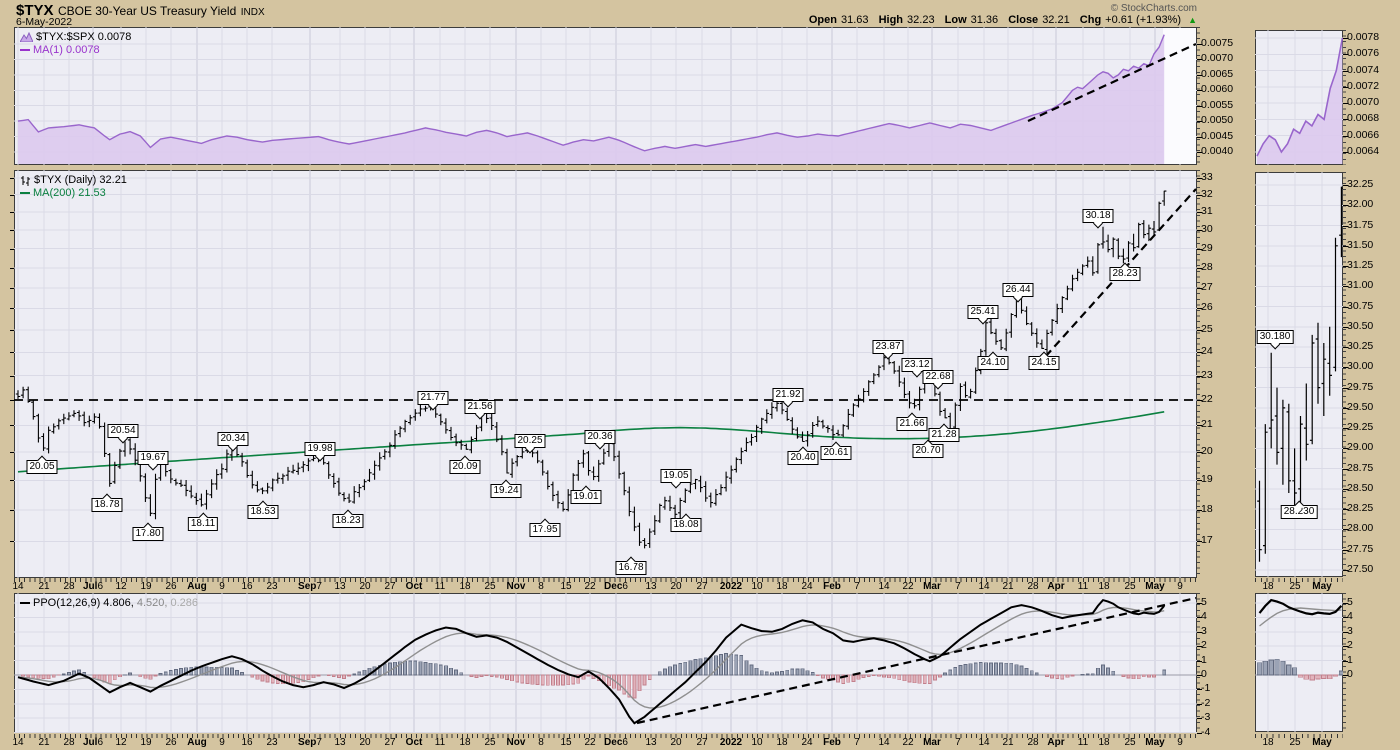  I want to click on date-axis-label: Feb, so click(832, 586).